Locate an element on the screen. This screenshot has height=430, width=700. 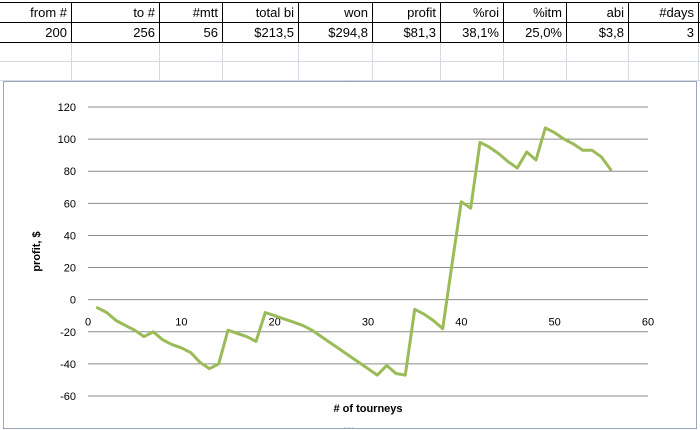
header-cell: %itm is located at coordinates (535, 12).